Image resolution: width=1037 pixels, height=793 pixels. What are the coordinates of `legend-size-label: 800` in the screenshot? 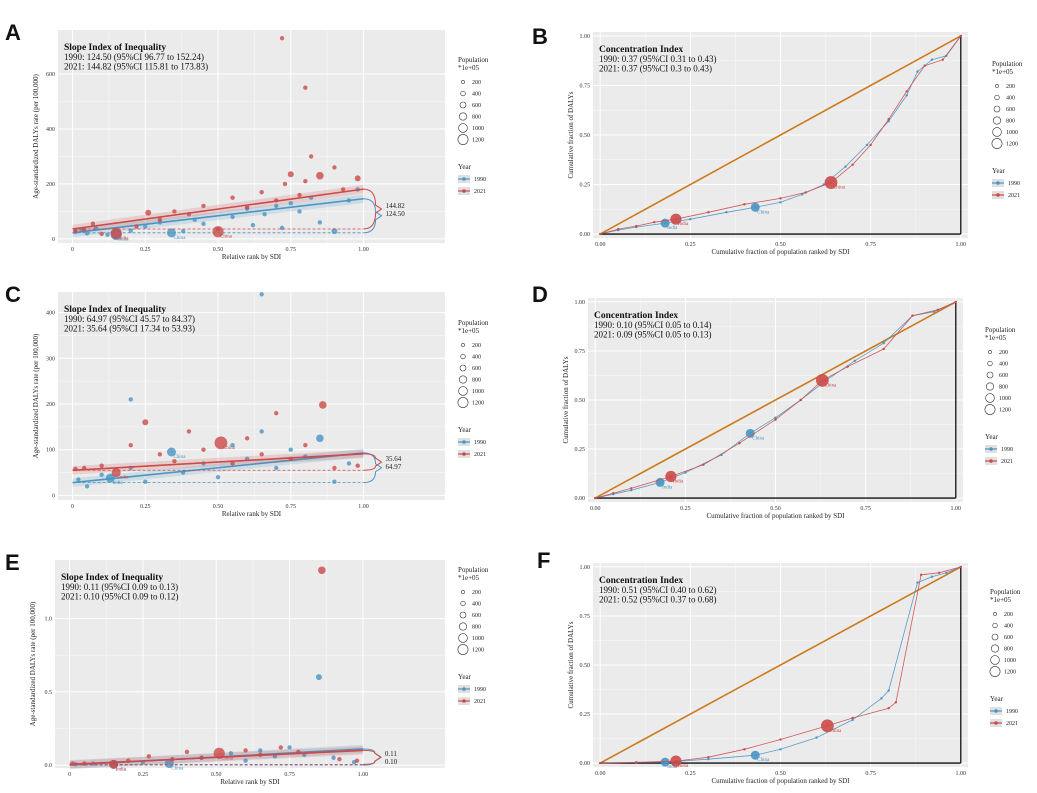 It's located at (476, 381).